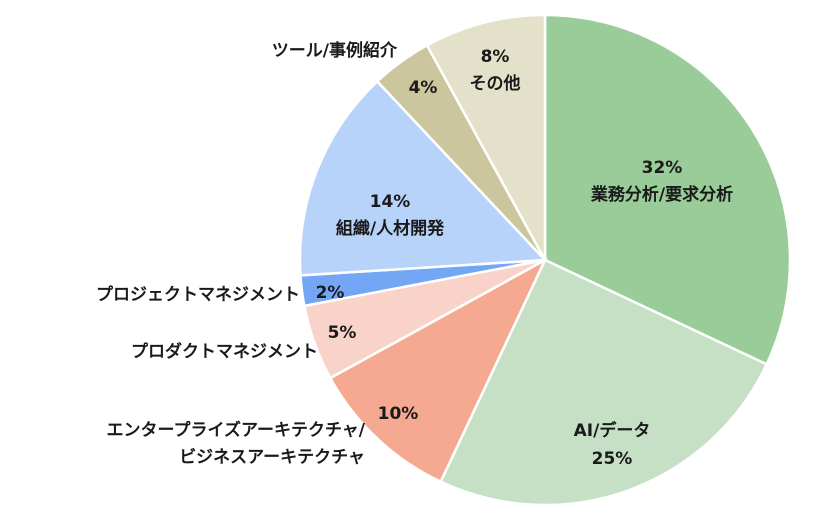 Image resolution: width=816 pixels, height=519 pixels. Describe the element at coordinates (423, 88) in the screenshot. I see `slice-value-label: 4%` at that location.